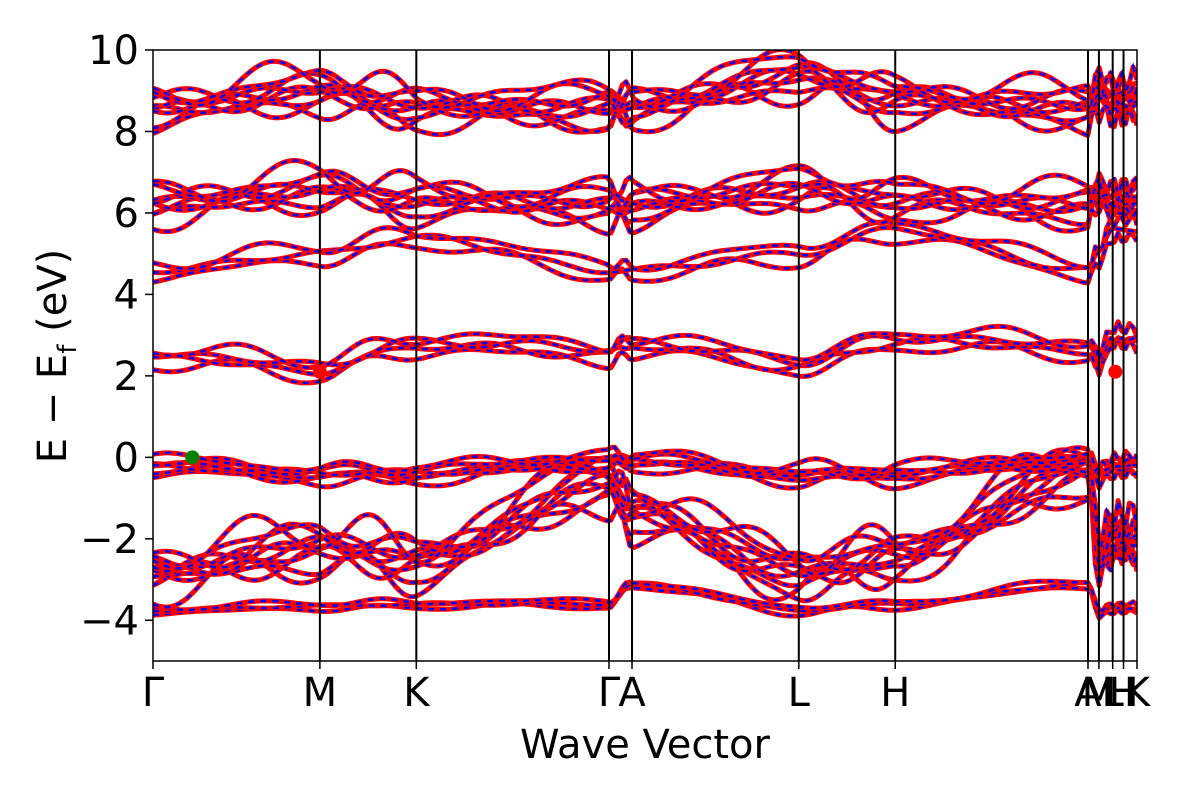  Describe the element at coordinates (53, 297) in the screenshot. I see `y-axis-label-unit: (eV)` at that location.